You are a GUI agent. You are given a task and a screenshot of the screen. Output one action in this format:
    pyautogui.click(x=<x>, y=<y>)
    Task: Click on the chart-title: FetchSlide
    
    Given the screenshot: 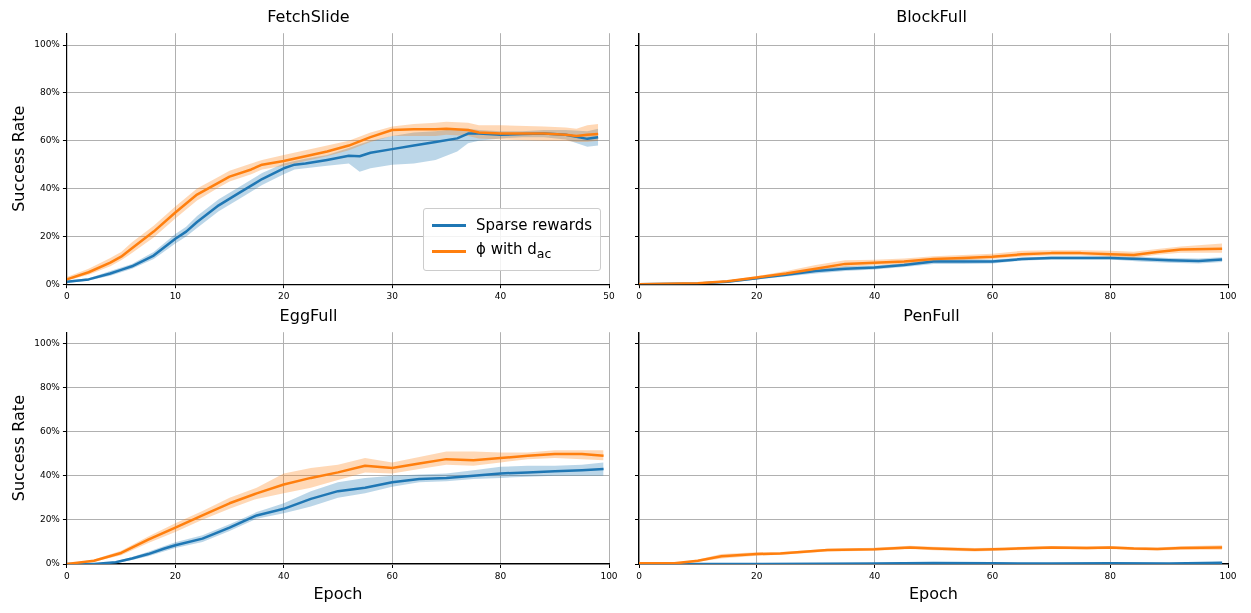 What is the action you would take?
    pyautogui.click(x=308, y=16)
    